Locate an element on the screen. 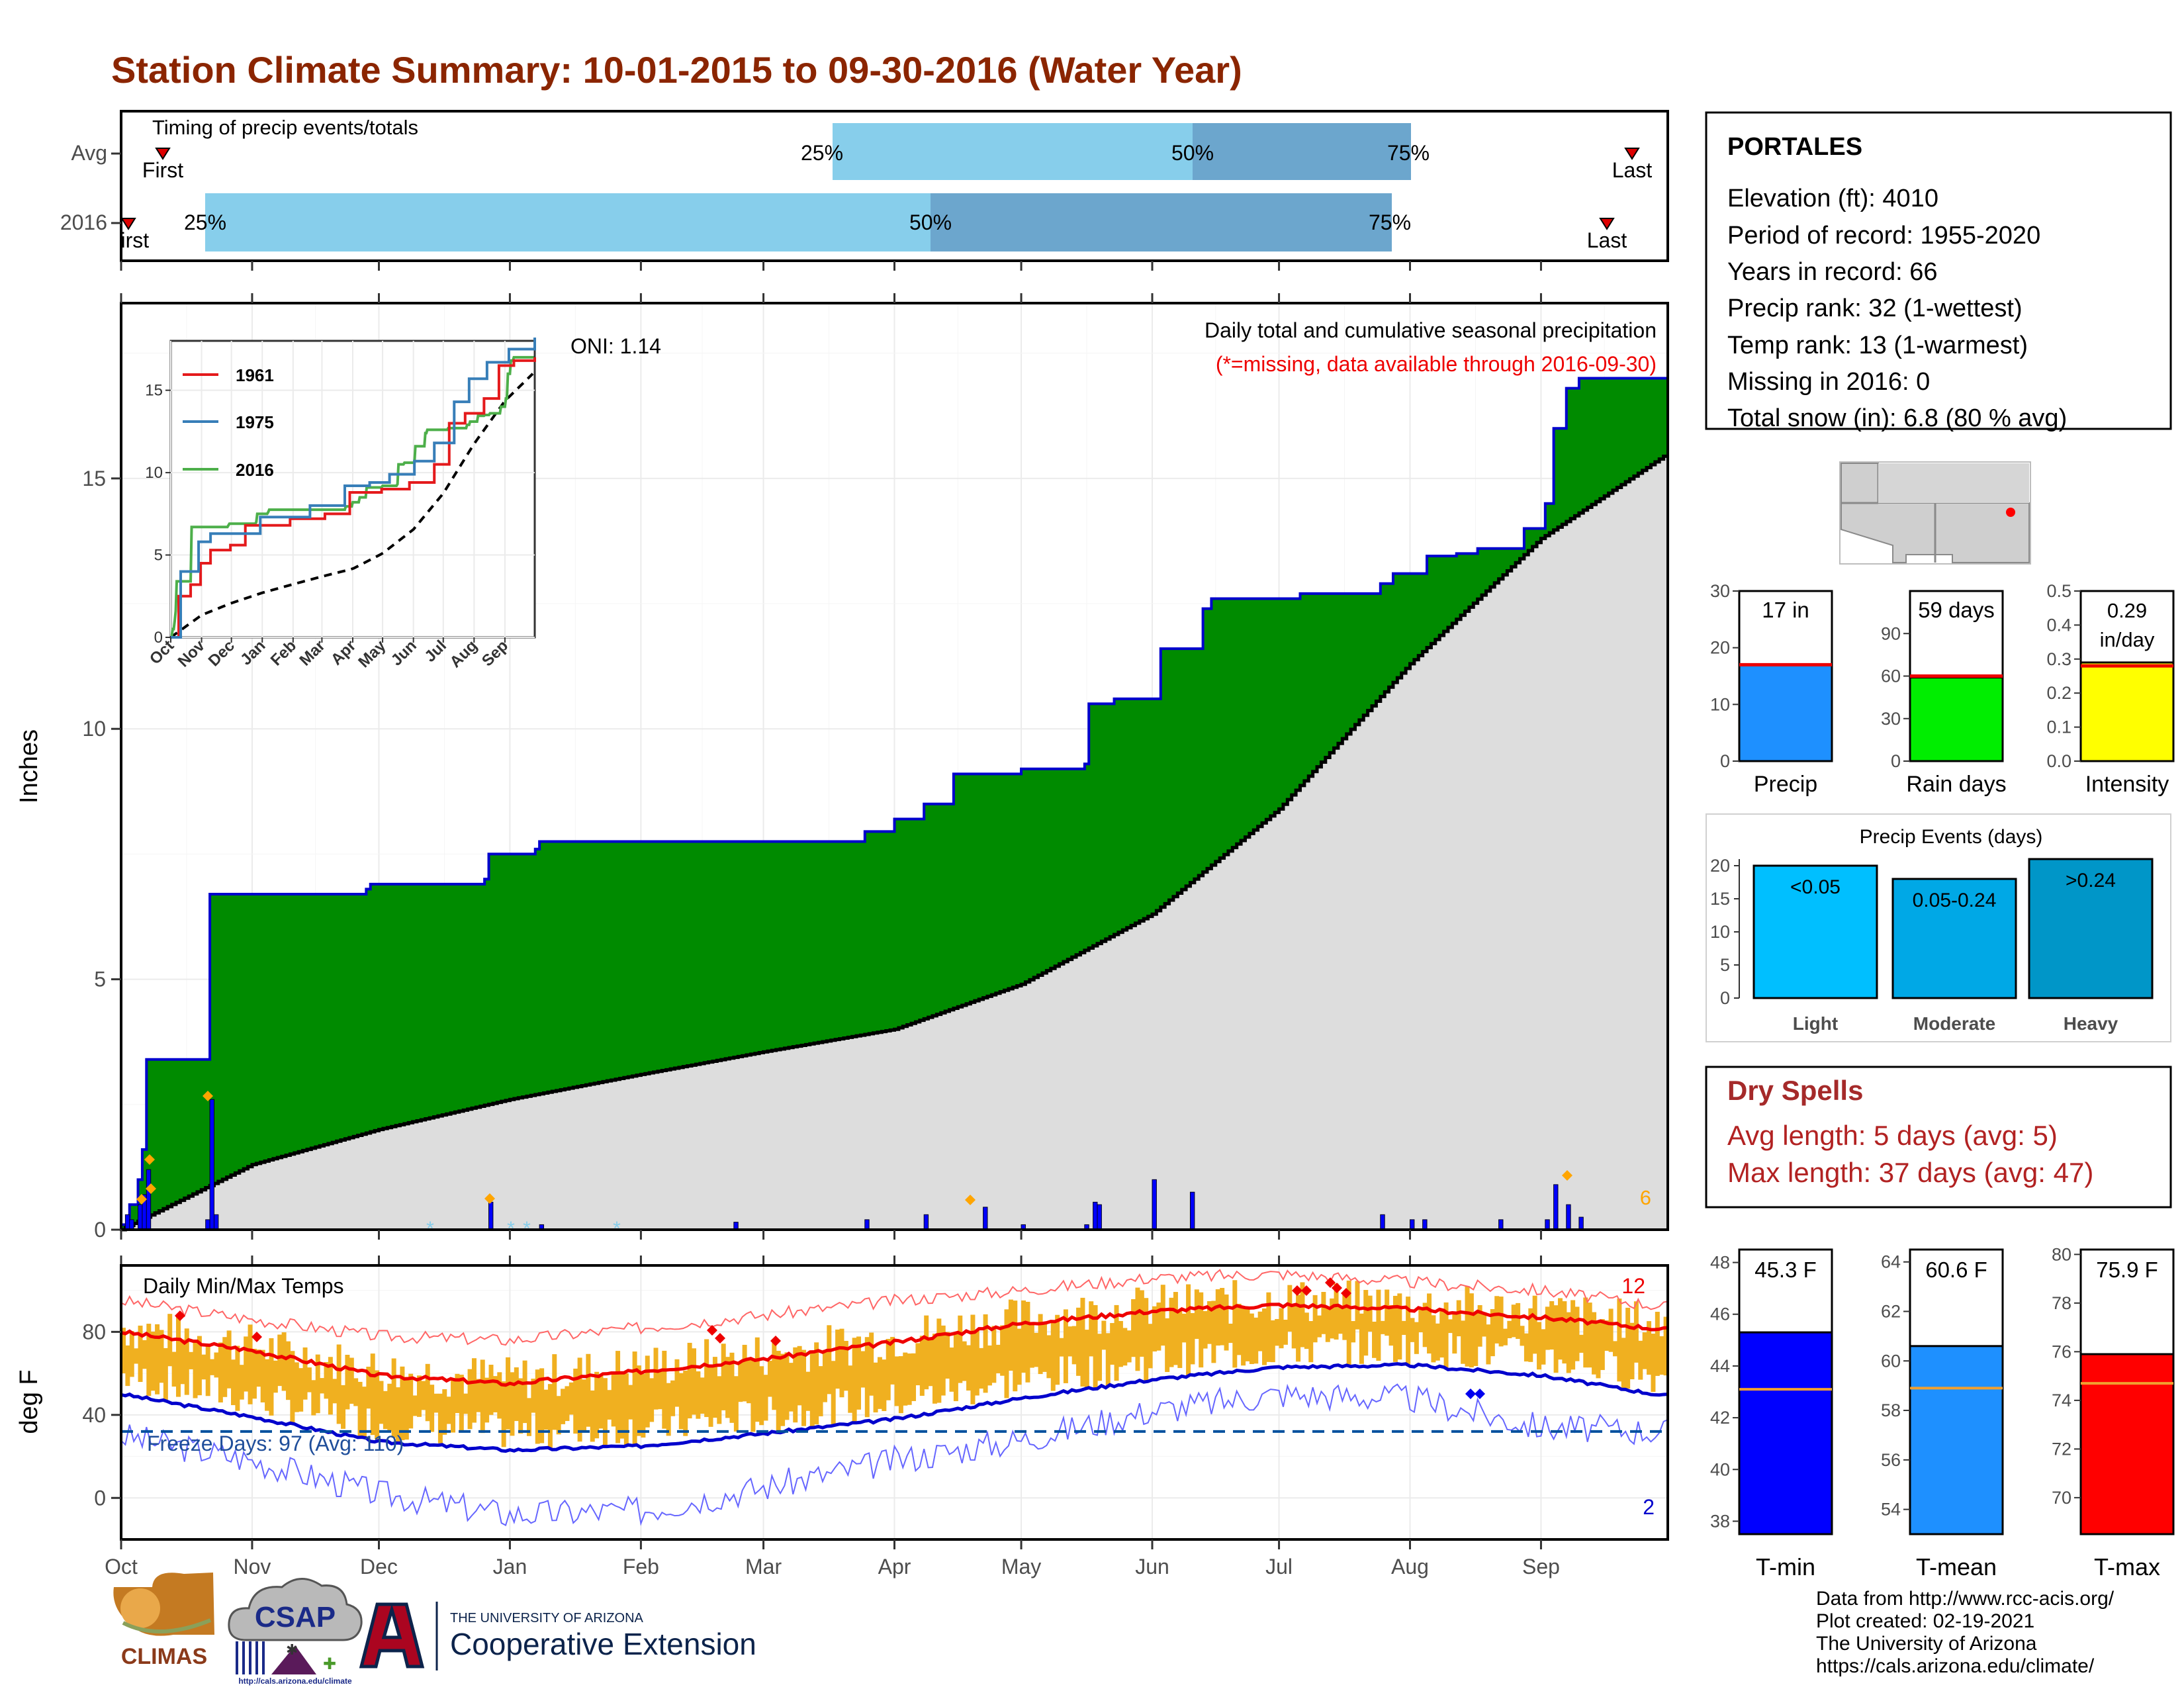 The image size is (2184, 1691). station-name: PORTALES is located at coordinates (1794, 147).